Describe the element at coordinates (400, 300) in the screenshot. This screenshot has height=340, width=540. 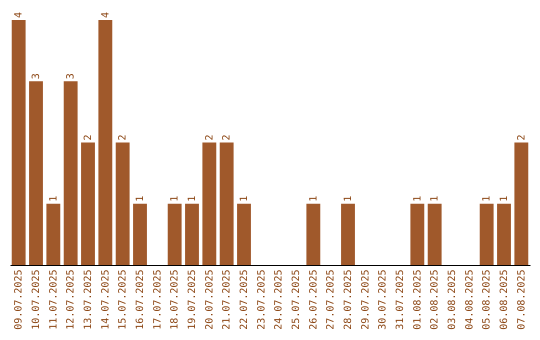
I see `x-tick-label: 31.07.2025` at that location.